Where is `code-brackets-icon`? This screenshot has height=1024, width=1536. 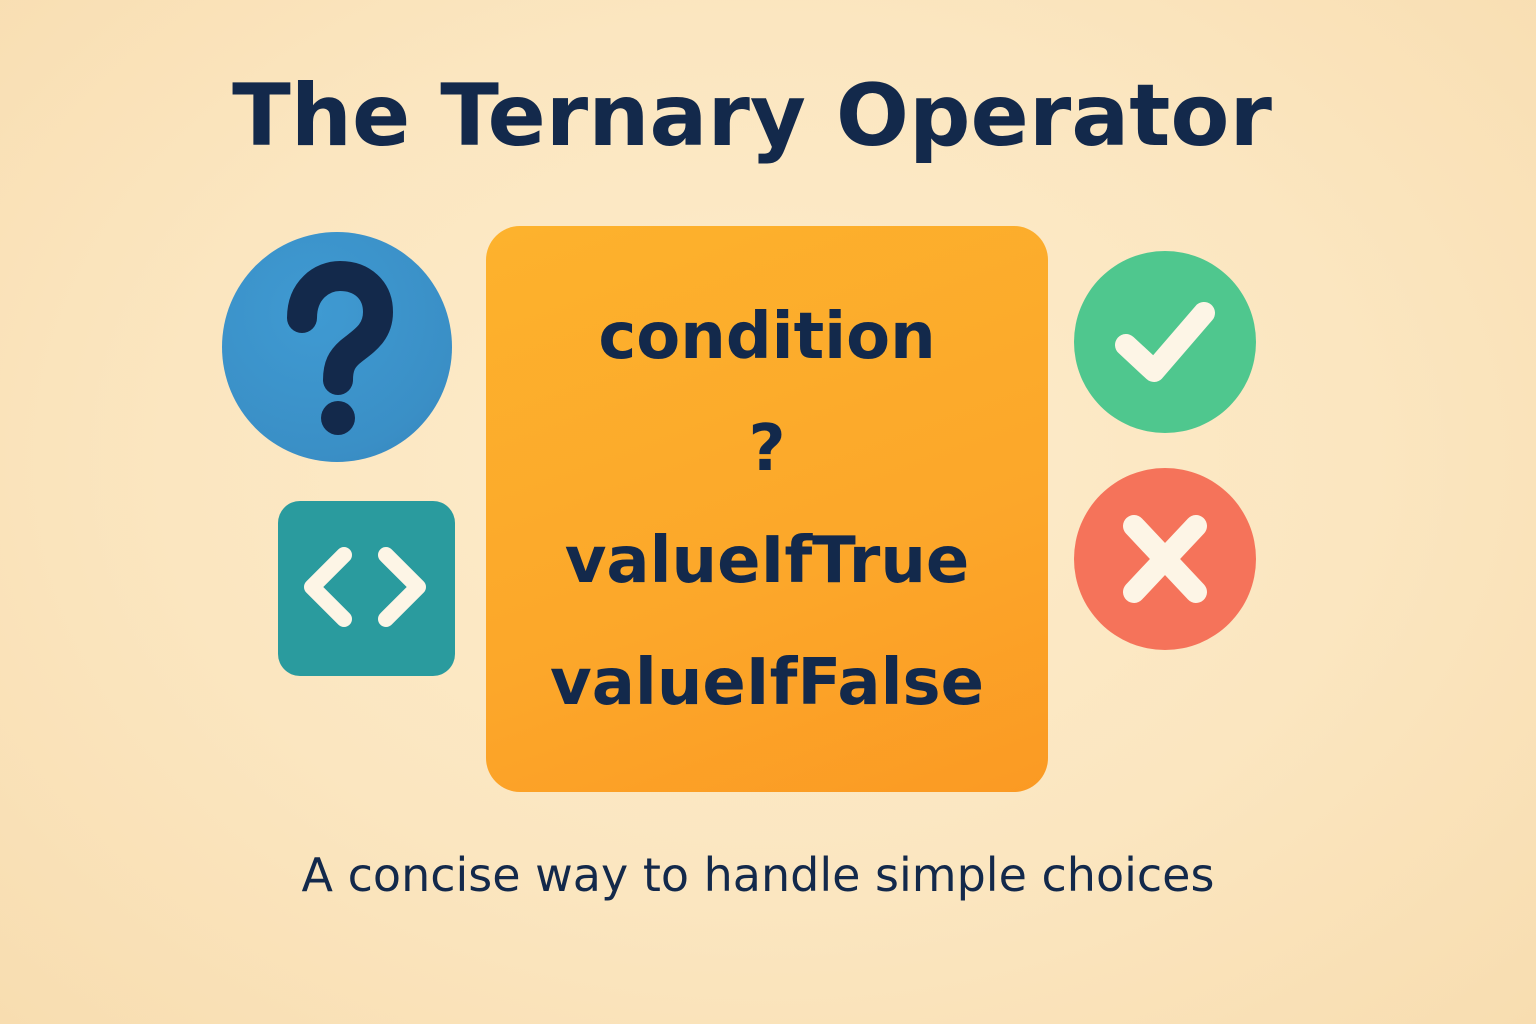
code-brackets-icon is located at coordinates (365, 587).